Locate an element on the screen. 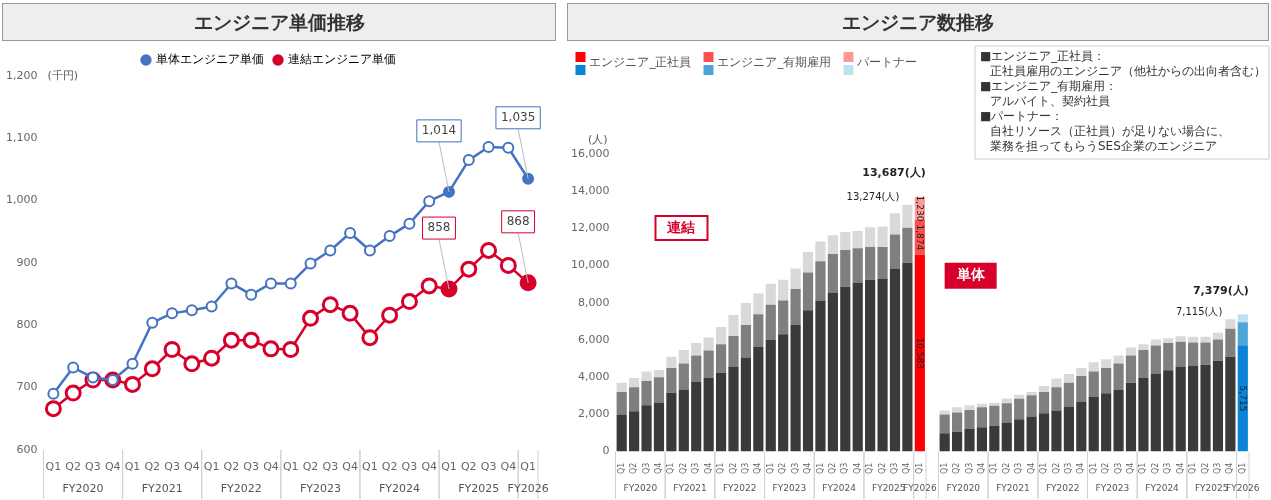 Image resolution: width=1271 pixels, height=500 pixels. text: 正社員雇用のエンジニア（他社からの出向者含む） is located at coordinates (1128, 71).